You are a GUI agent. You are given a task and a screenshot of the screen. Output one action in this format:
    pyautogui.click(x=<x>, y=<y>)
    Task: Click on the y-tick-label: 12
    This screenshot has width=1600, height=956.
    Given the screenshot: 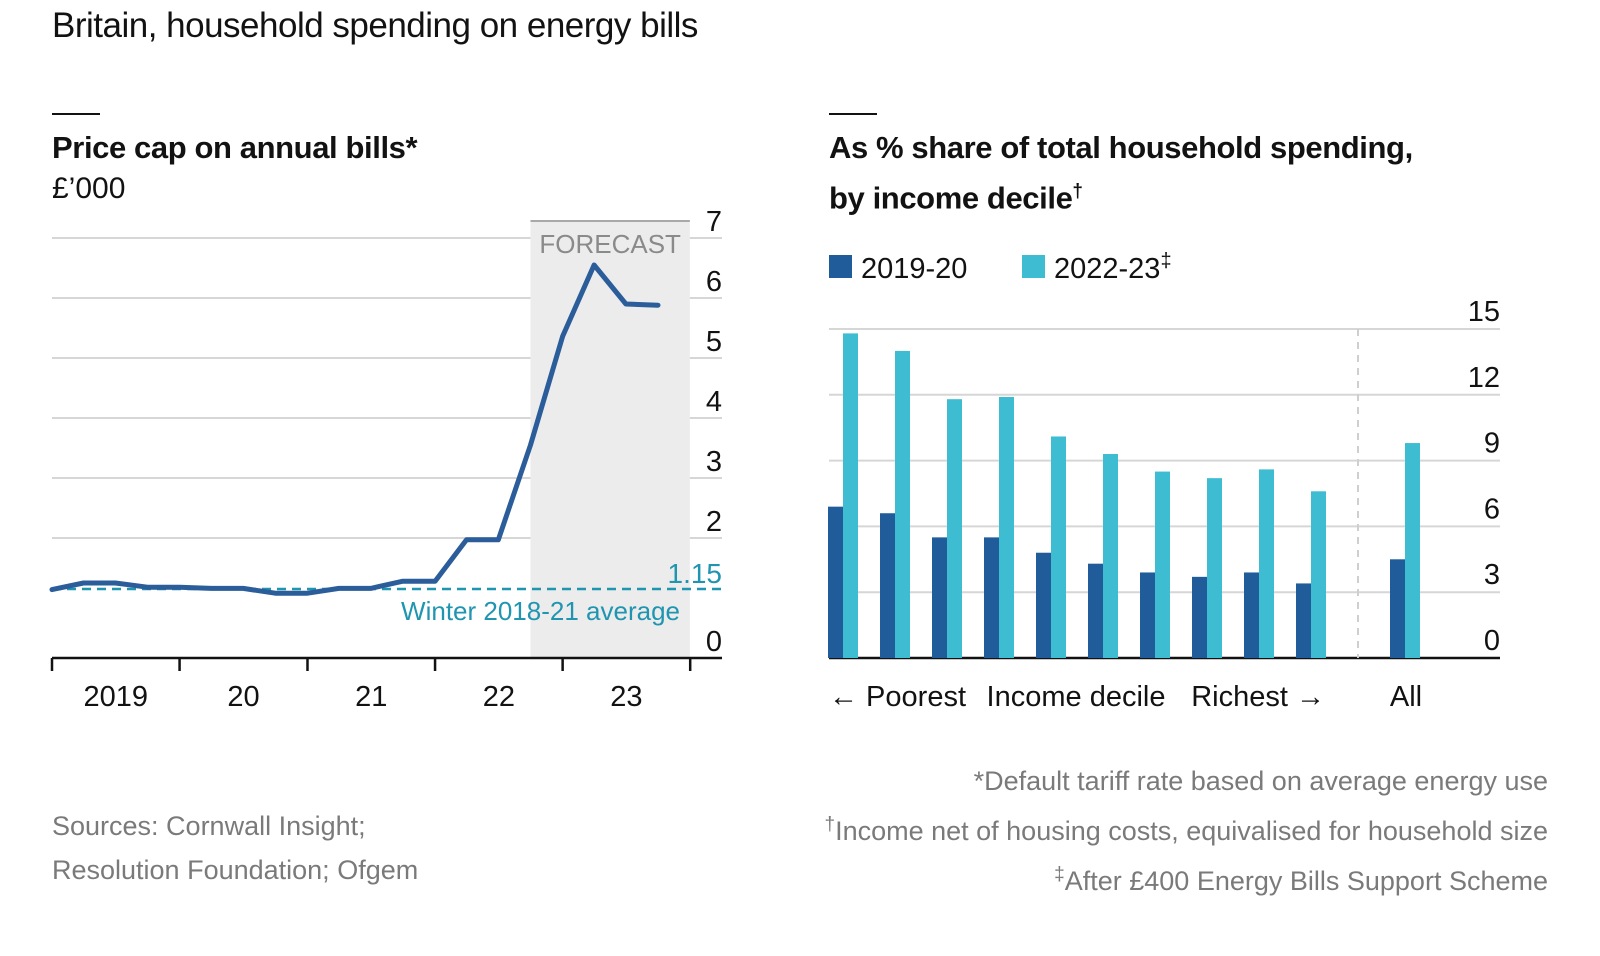 What is the action you would take?
    pyautogui.click(x=1484, y=378)
    